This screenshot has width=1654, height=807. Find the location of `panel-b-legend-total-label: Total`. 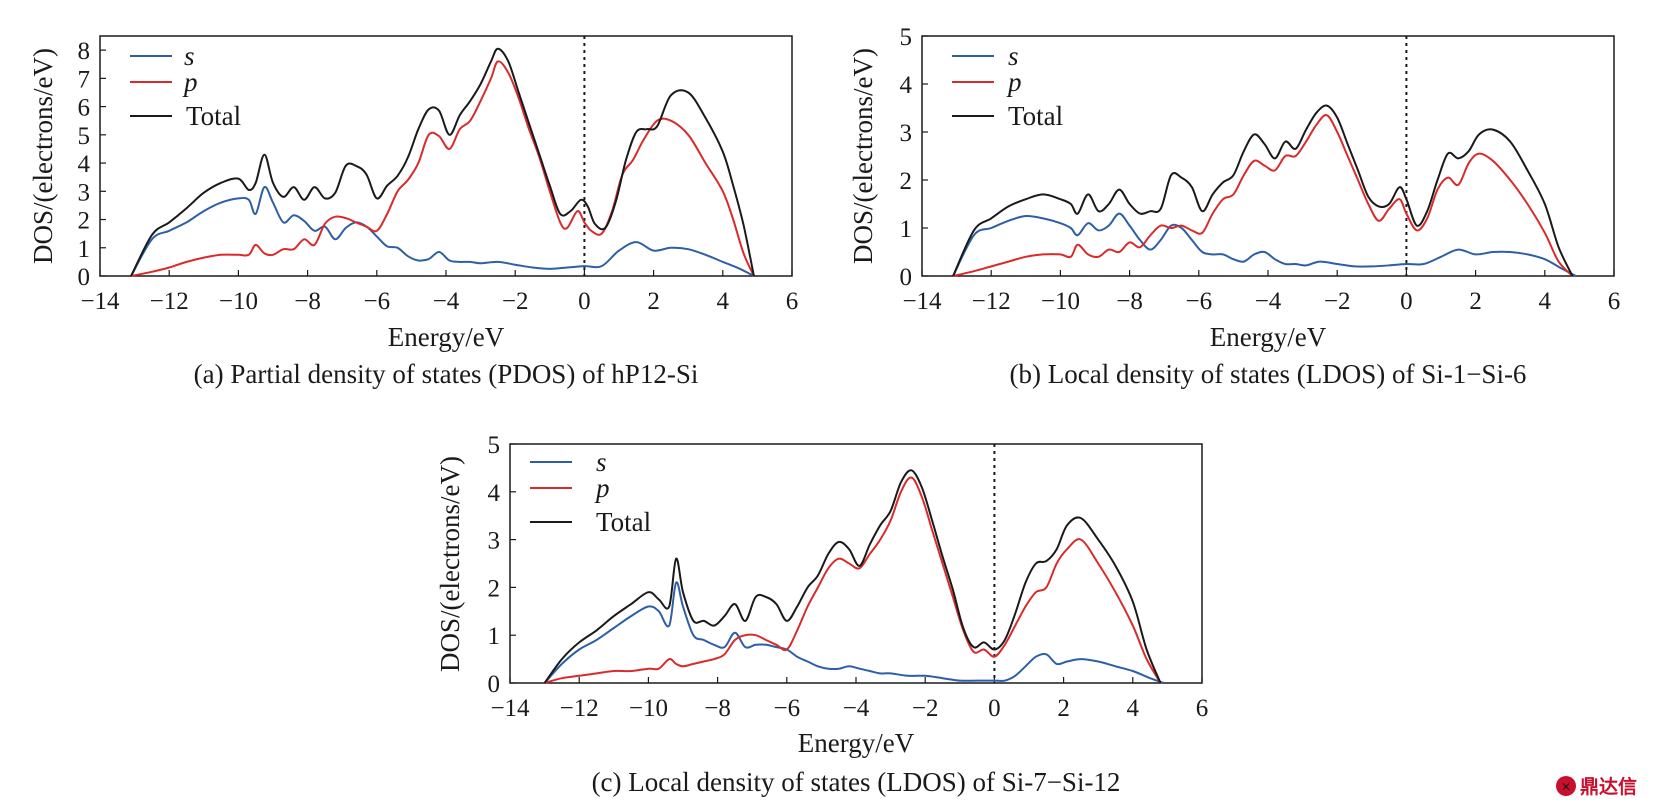

panel-b-legend-total-label: Total is located at coordinates (1035, 116).